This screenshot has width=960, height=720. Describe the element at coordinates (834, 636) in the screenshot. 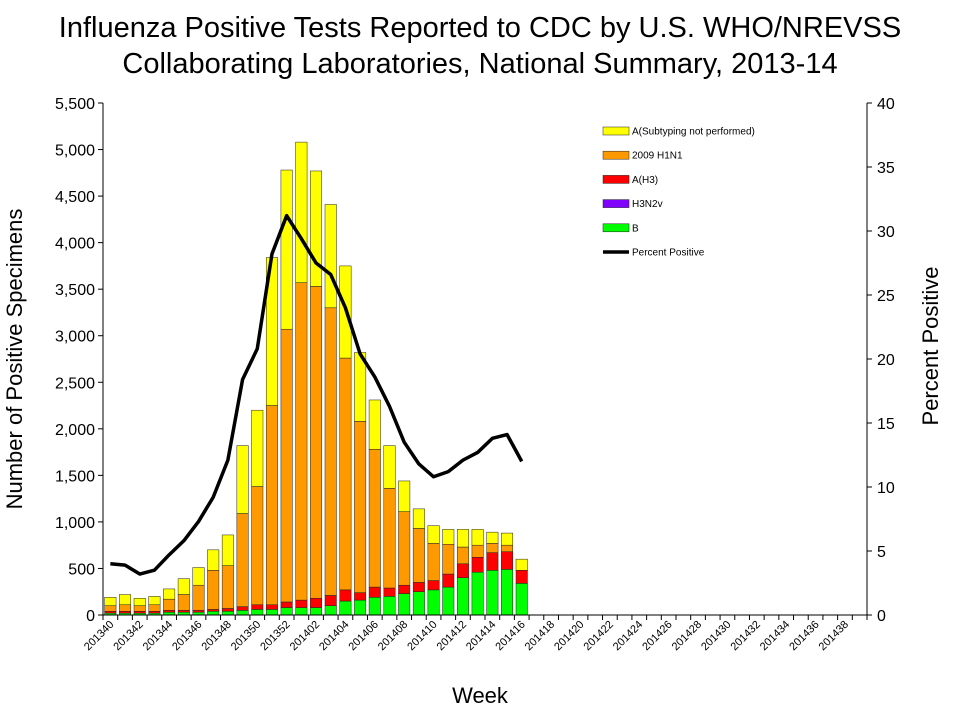

I see `x-tick-label: 201438` at that location.